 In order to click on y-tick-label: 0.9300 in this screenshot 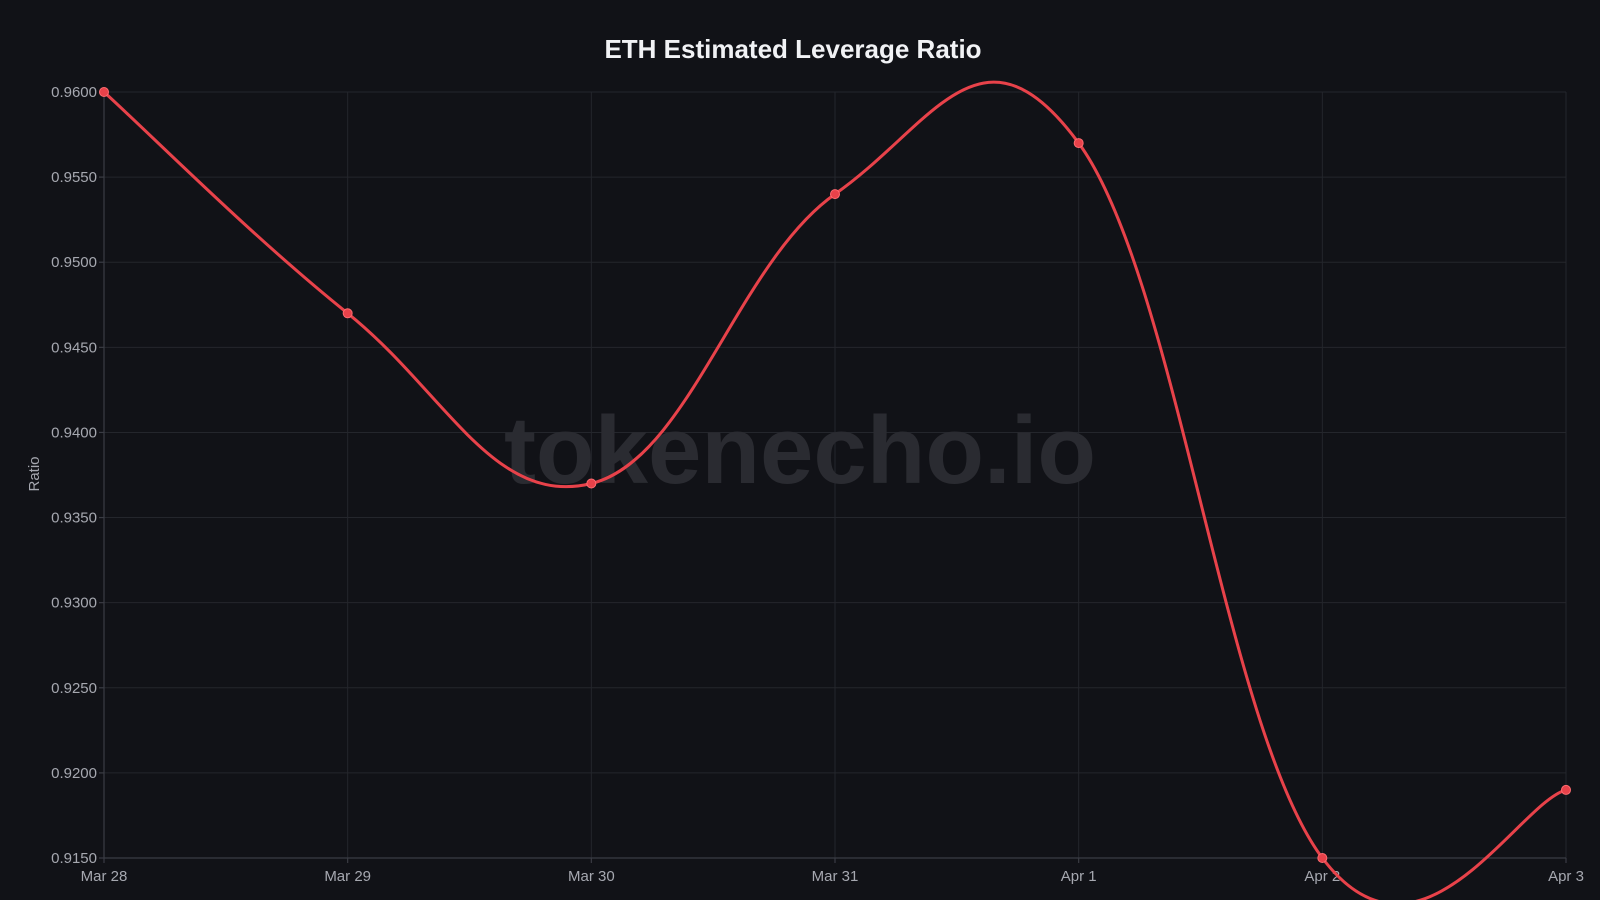, I will do `click(74, 603)`.